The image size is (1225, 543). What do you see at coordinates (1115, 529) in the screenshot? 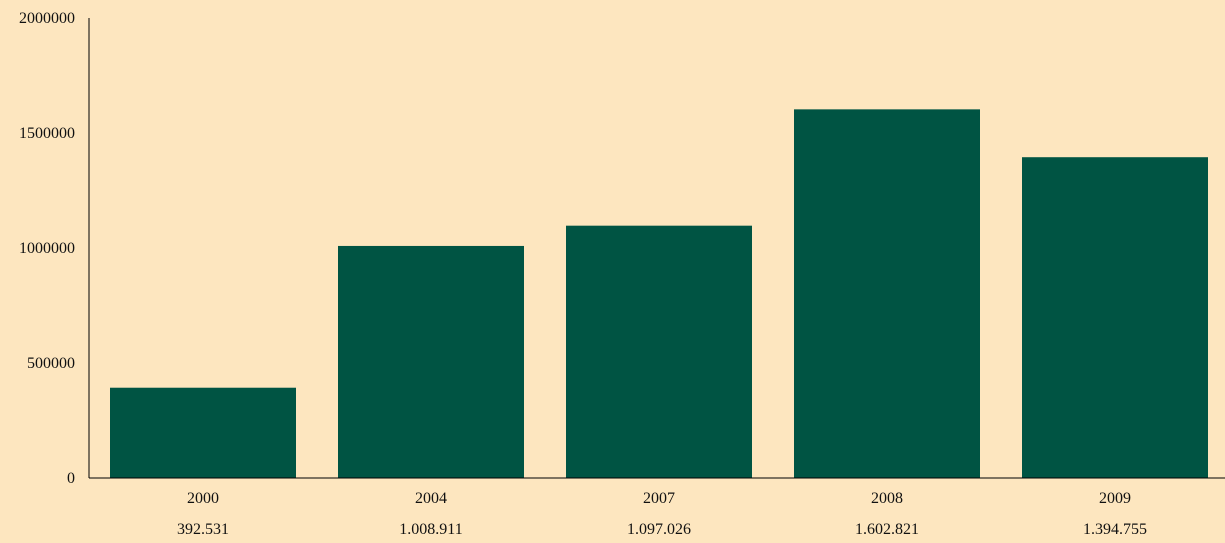
I see `bar-value-label: 1.394.755` at bounding box center [1115, 529].